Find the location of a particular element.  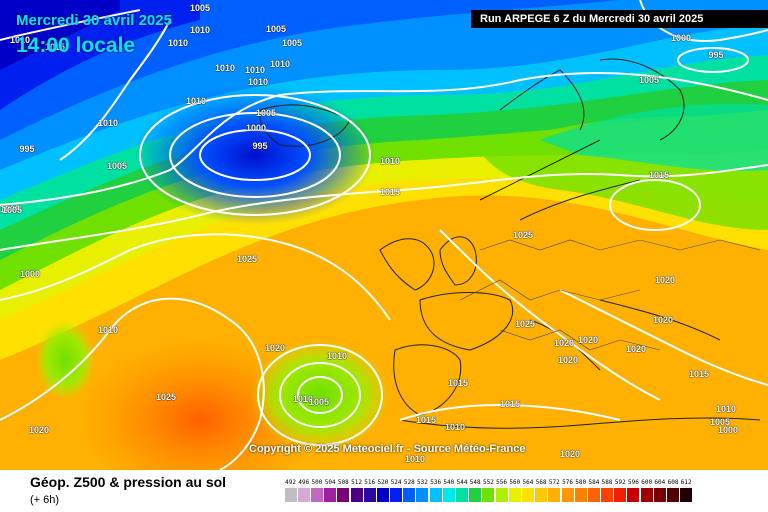

legend-label: 508 is located at coordinates (343, 482).